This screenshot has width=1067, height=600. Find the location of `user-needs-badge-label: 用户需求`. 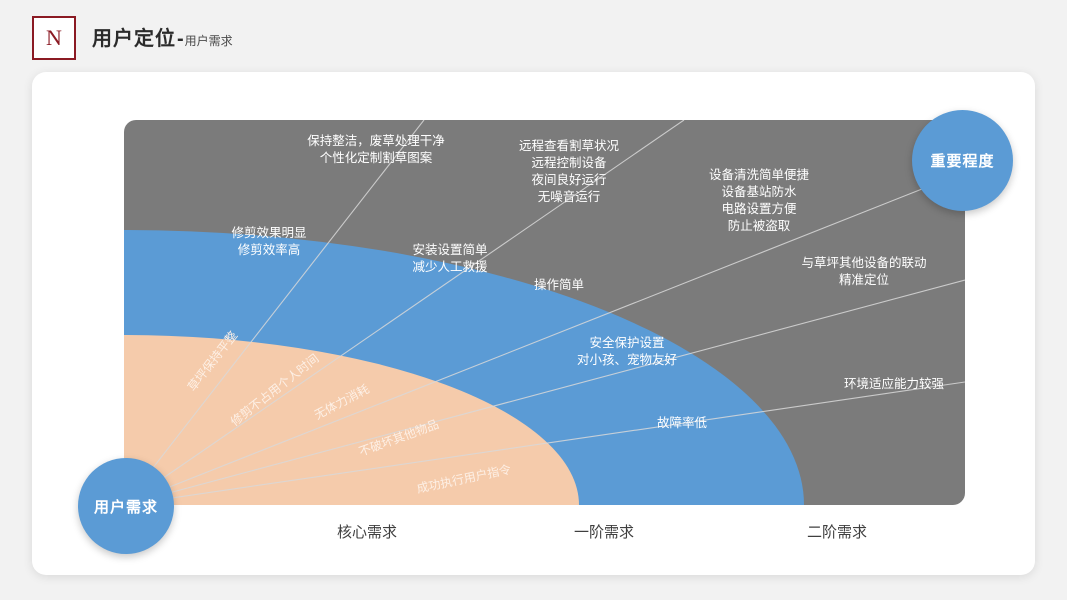

user-needs-badge-label: 用户需求 is located at coordinates (125, 507).